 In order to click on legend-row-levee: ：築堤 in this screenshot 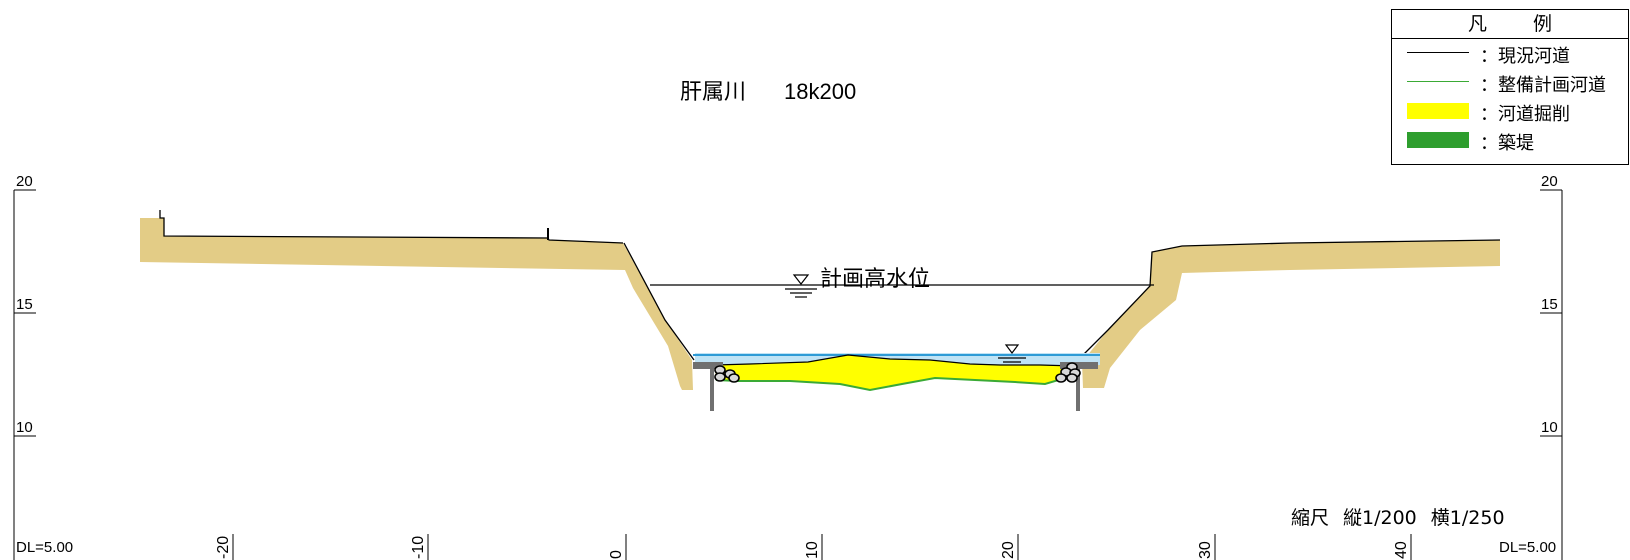, I will do `click(1510, 140)`.